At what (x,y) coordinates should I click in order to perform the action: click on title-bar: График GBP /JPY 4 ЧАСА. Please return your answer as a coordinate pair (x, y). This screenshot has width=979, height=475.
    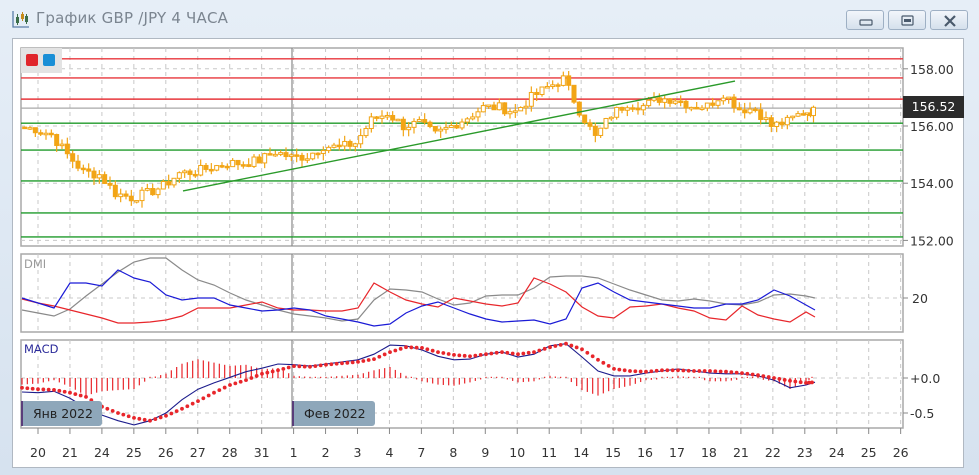
    Looking at the image, I should click on (489, 19).